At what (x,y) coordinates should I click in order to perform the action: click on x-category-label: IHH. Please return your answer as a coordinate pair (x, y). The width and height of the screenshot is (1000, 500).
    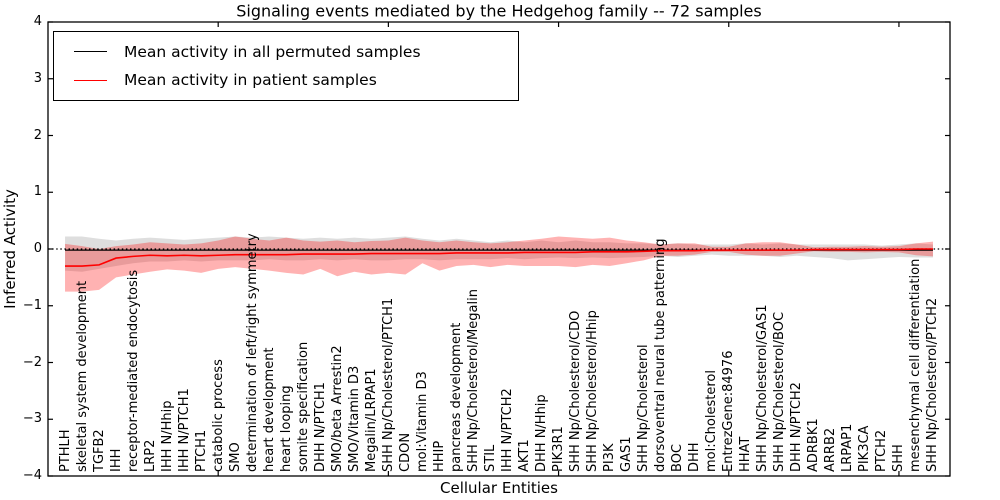
    Looking at the image, I should click on (116, 460).